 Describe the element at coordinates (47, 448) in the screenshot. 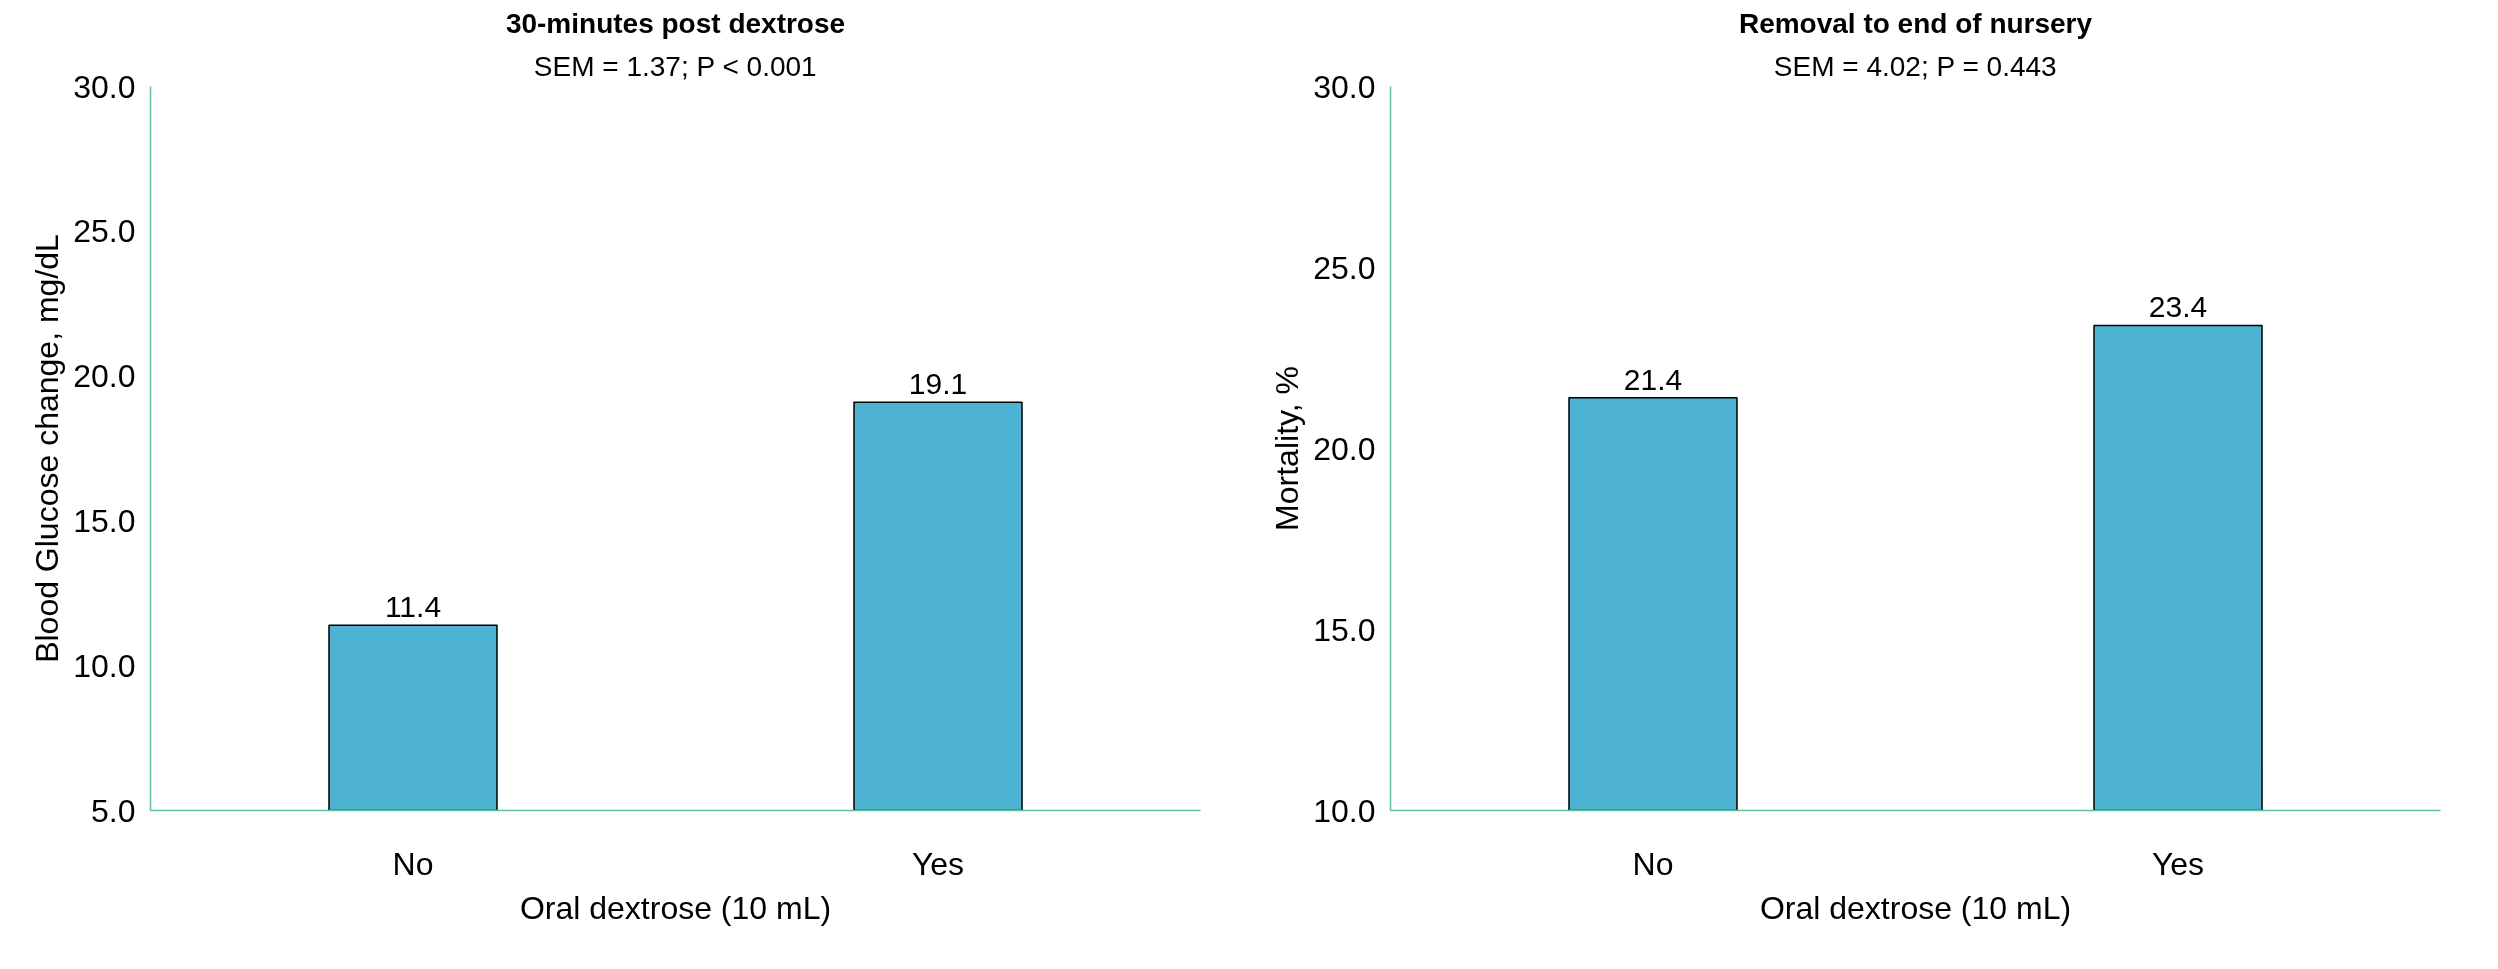

I see `y-axis-title: Blood Glucose change, mg/dL` at that location.